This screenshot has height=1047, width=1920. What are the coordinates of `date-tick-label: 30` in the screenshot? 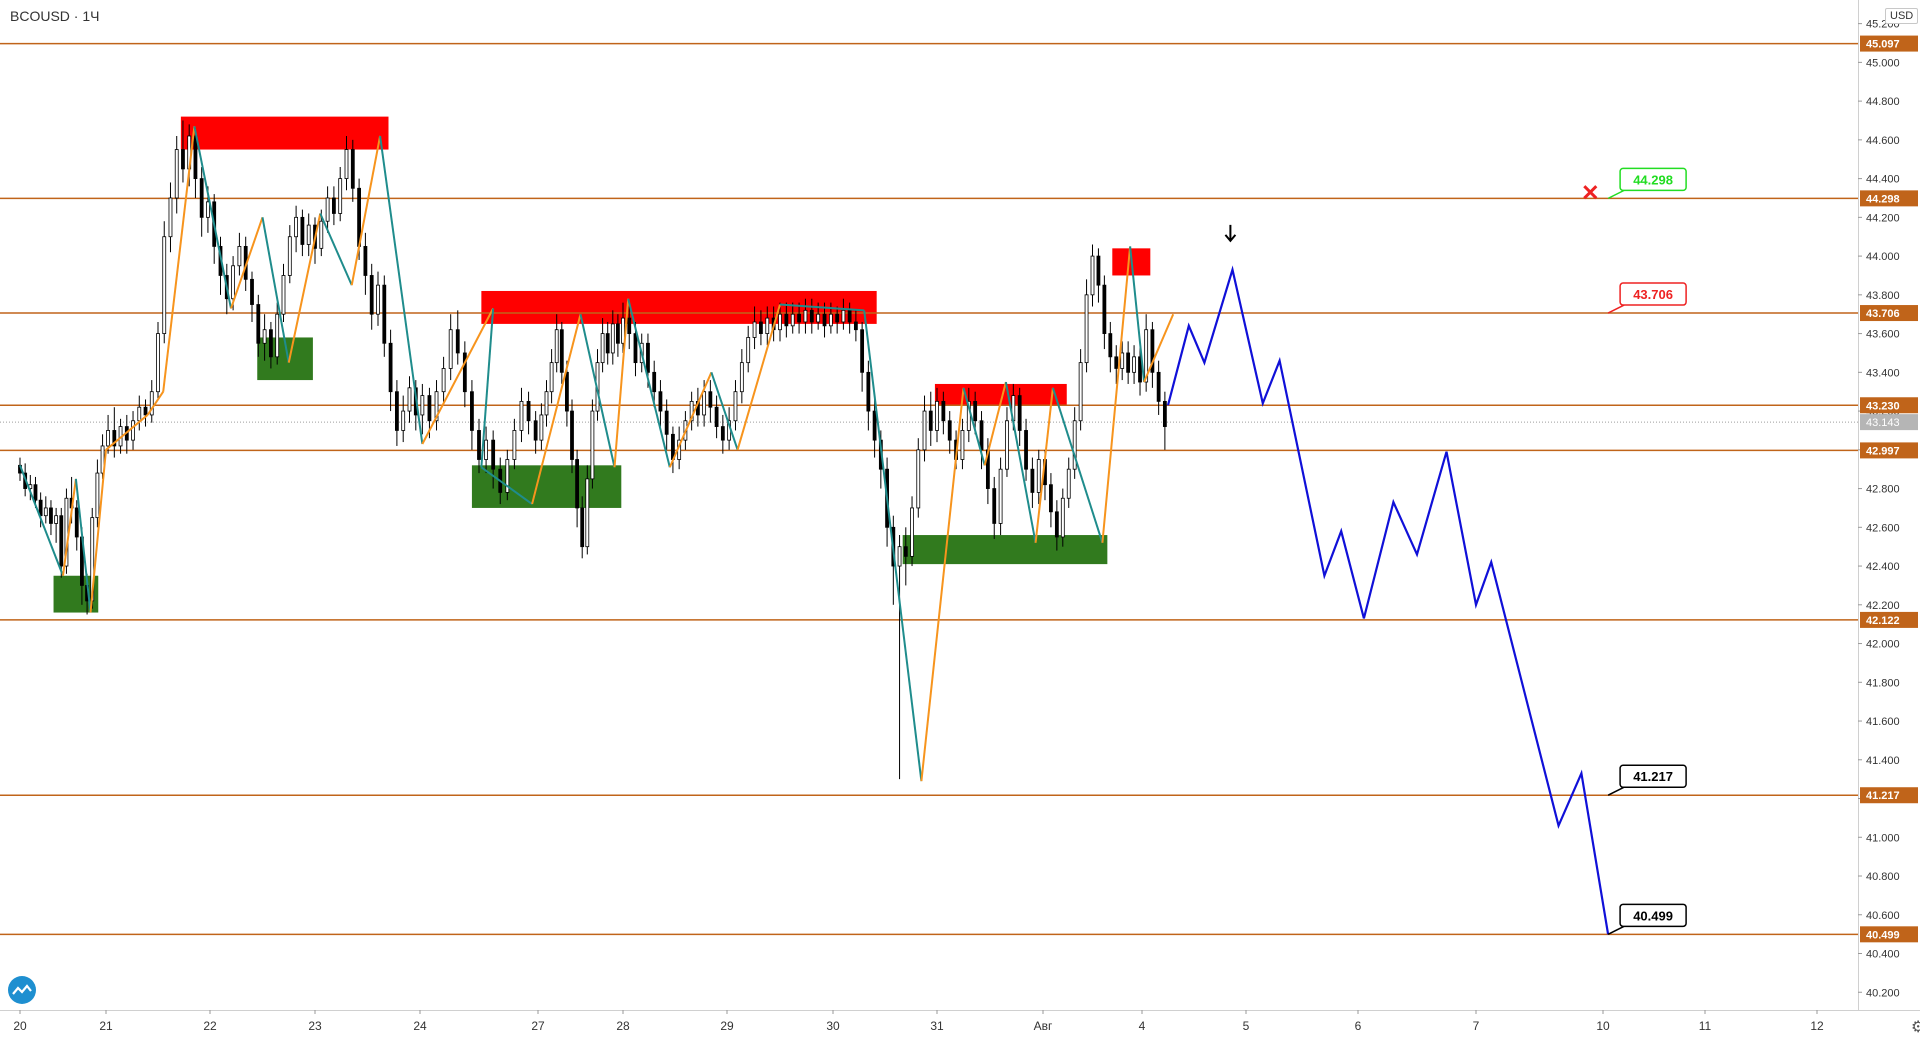 It's located at (833, 1026).